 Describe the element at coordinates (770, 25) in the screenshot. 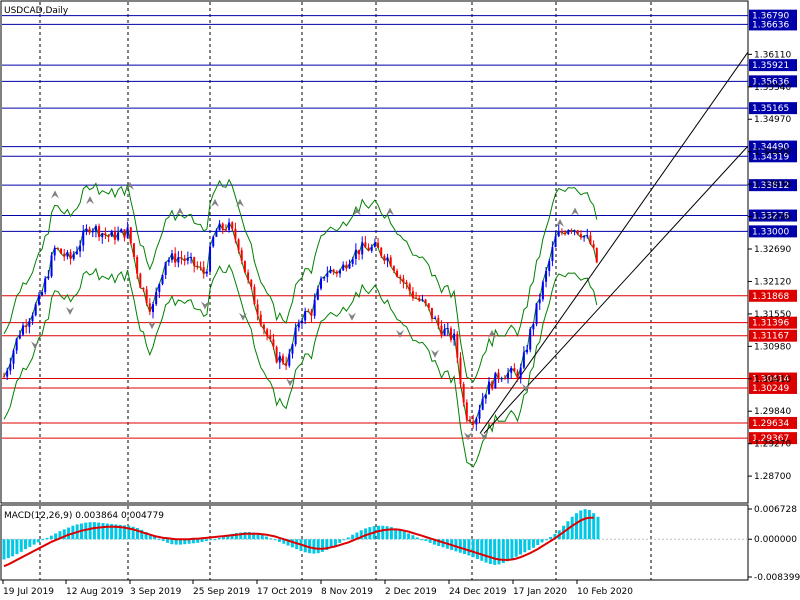

I see `resistance-level-value: 1.36636` at that location.